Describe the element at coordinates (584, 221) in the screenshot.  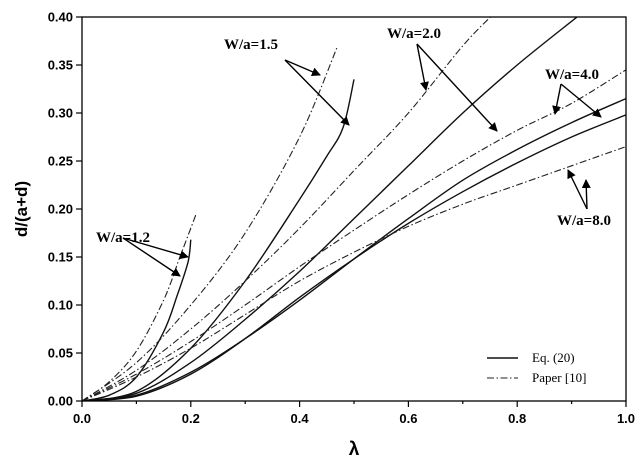
I see `annotation-w80: W/a=8.0` at that location.